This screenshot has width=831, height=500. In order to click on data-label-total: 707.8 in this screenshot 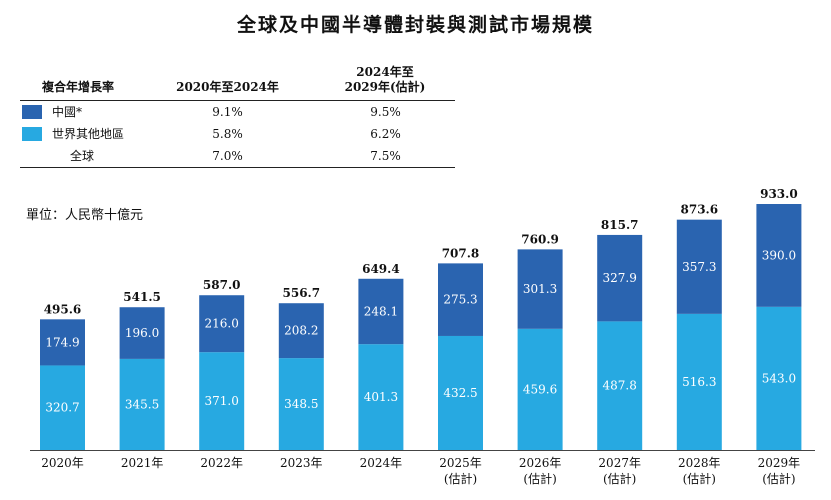, I will do `click(461, 253)`.